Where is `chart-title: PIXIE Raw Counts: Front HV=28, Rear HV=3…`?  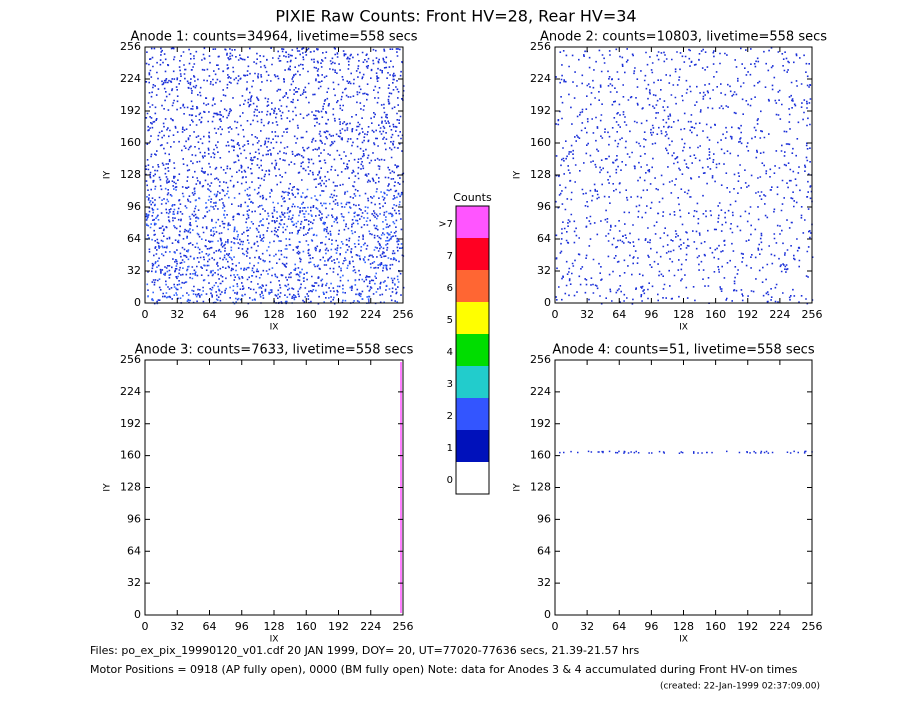
chart-title: PIXIE Raw Counts: Front HV=28, Rear HV=3… is located at coordinates (455, 16).